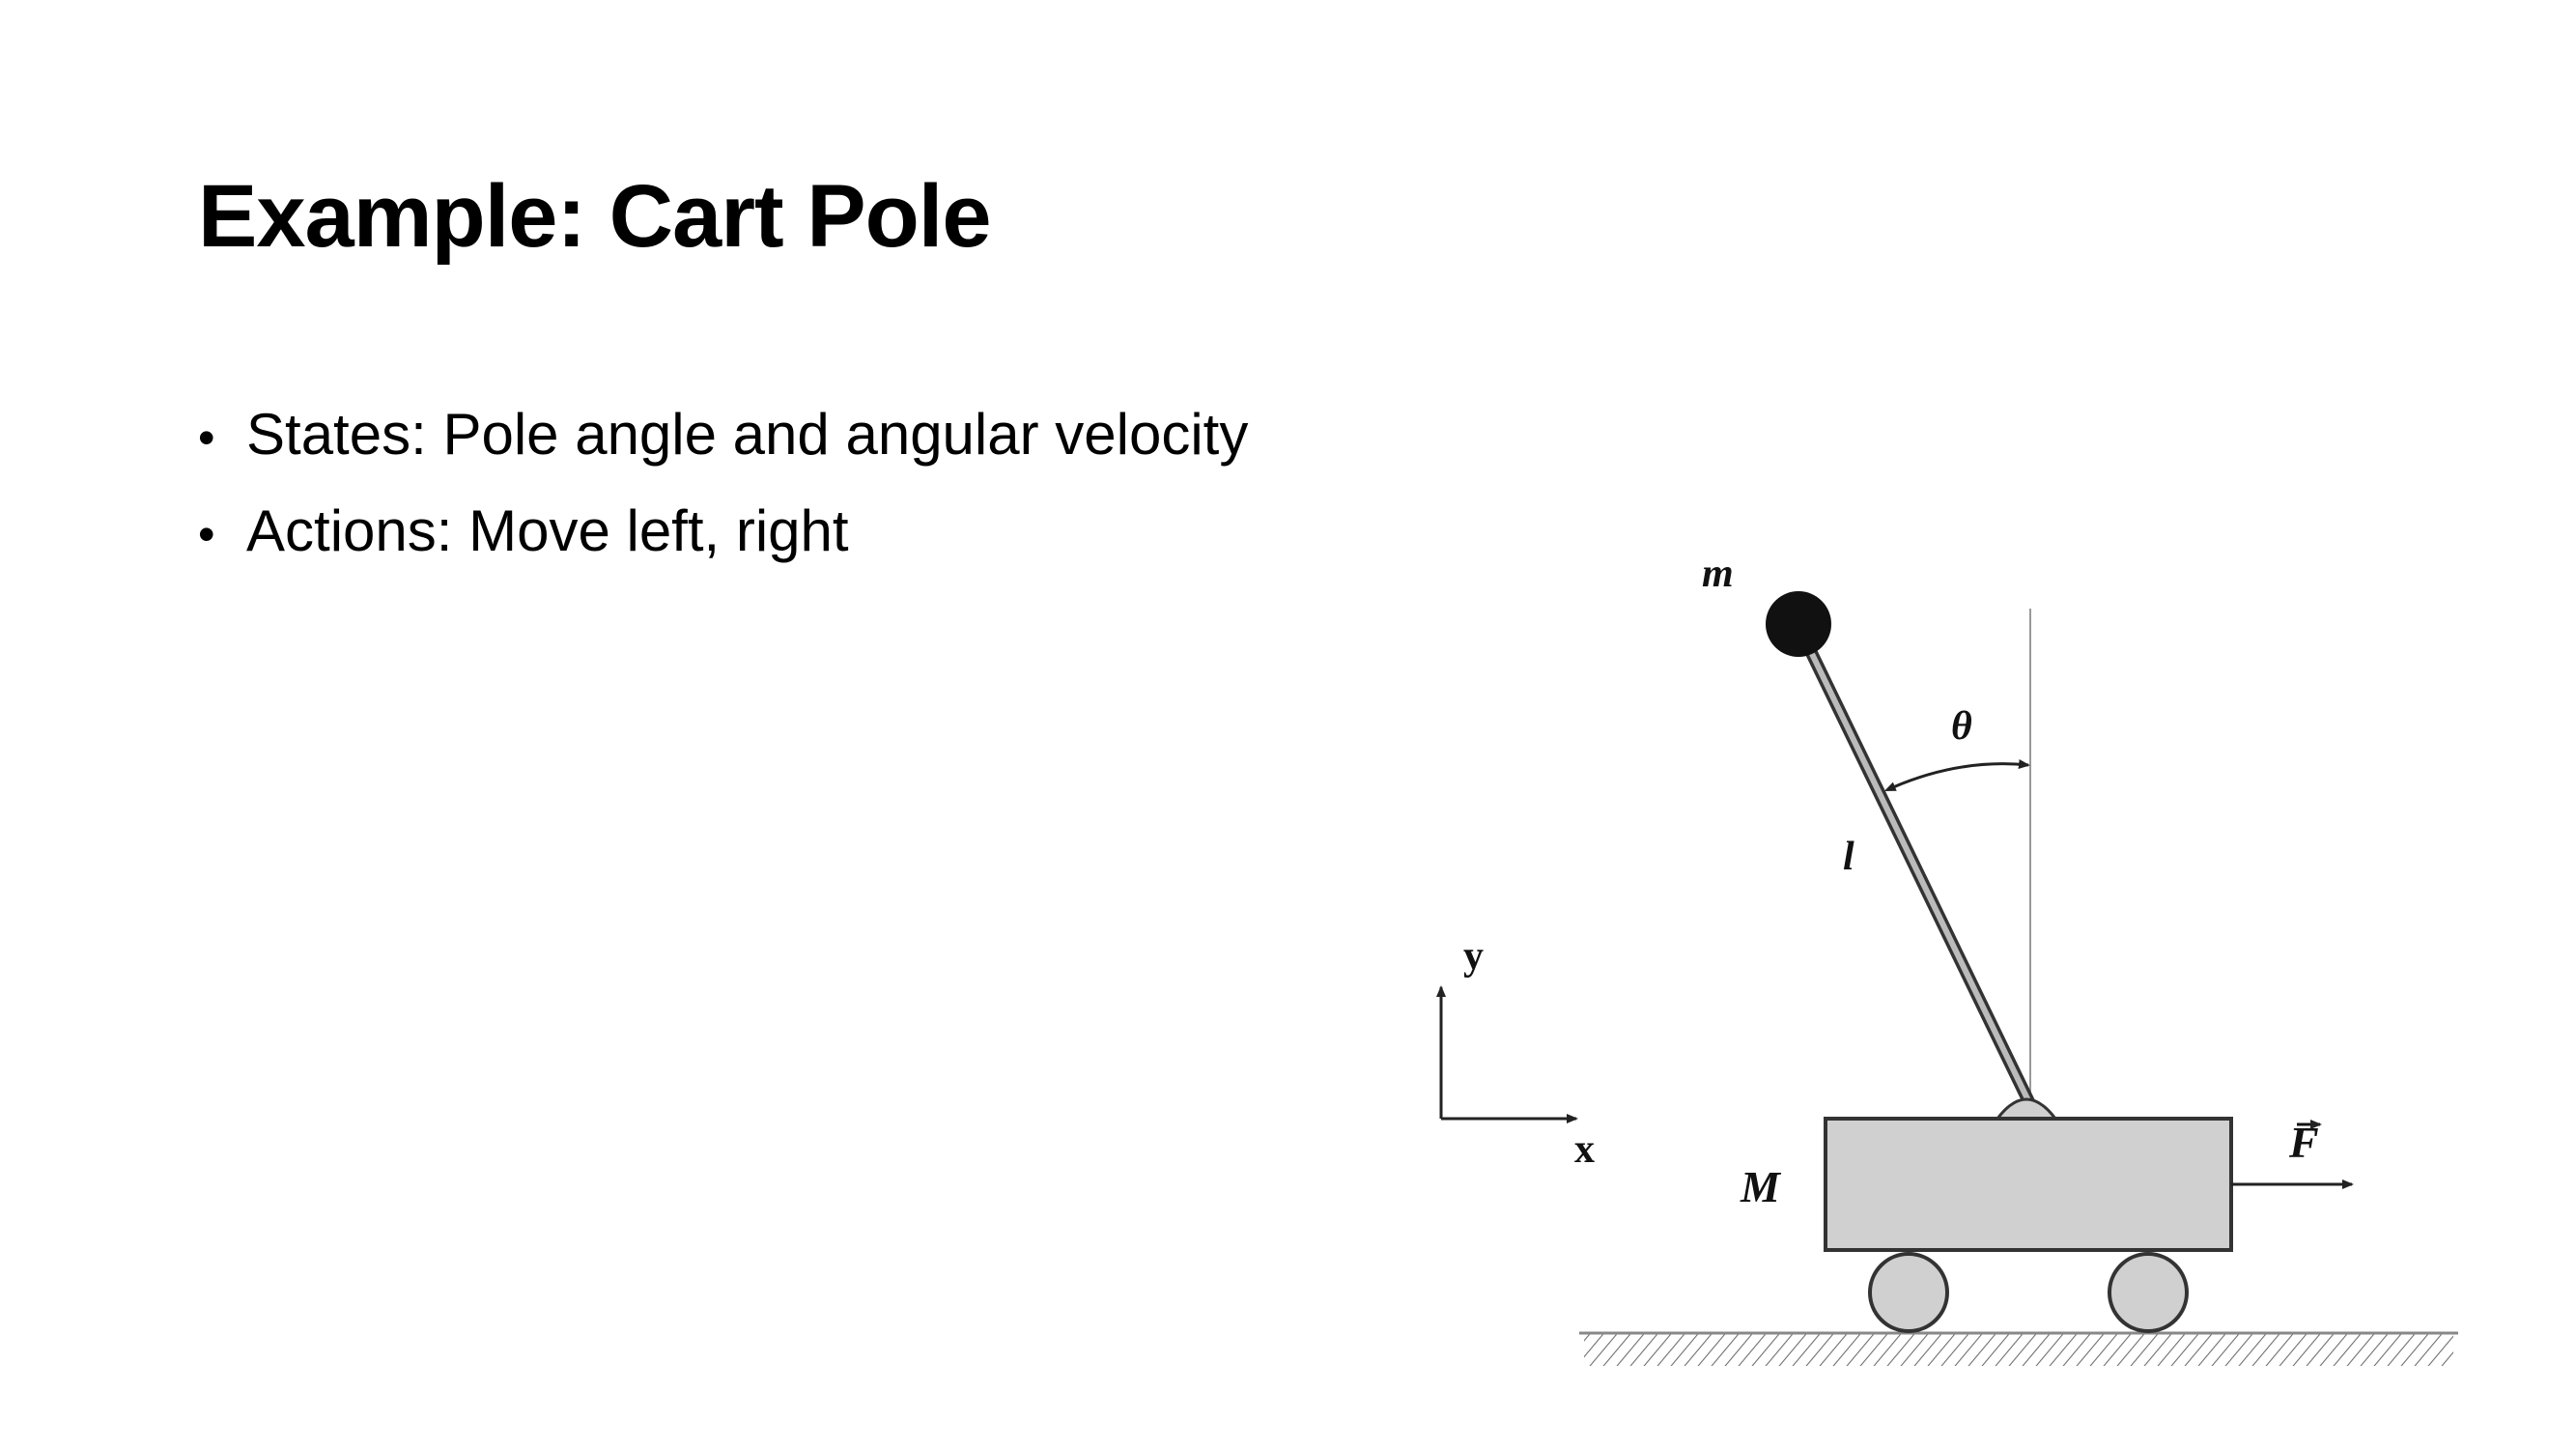  What do you see at coordinates (1584, 1149) in the screenshot?
I see `x-axis-label: x` at bounding box center [1584, 1149].